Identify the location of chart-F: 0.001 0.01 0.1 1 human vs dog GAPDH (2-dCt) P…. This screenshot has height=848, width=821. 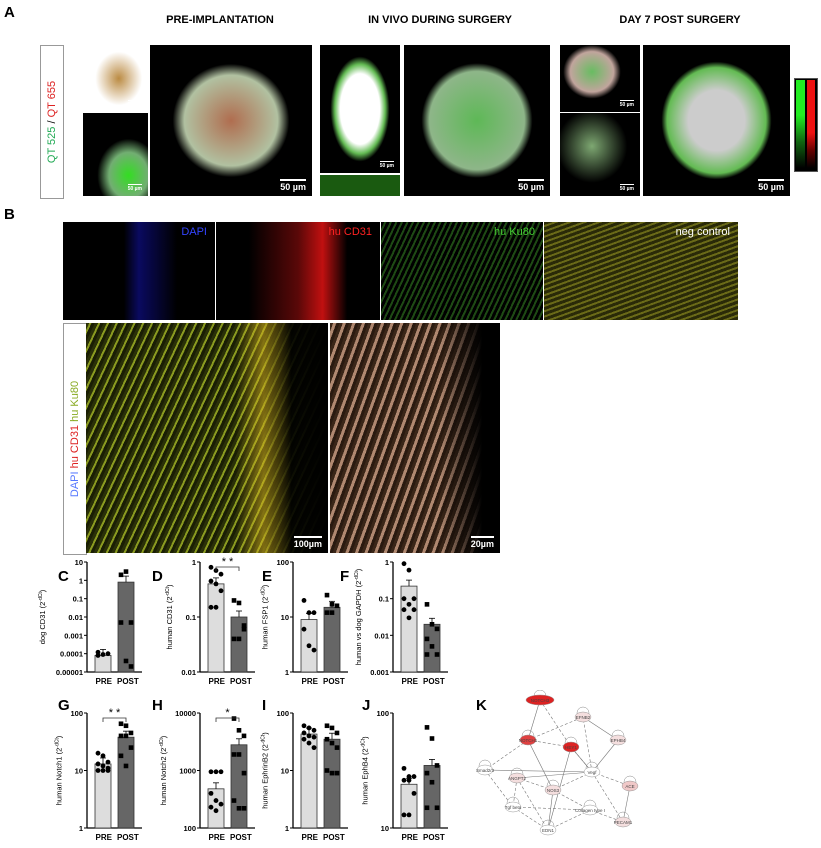
(401, 622).